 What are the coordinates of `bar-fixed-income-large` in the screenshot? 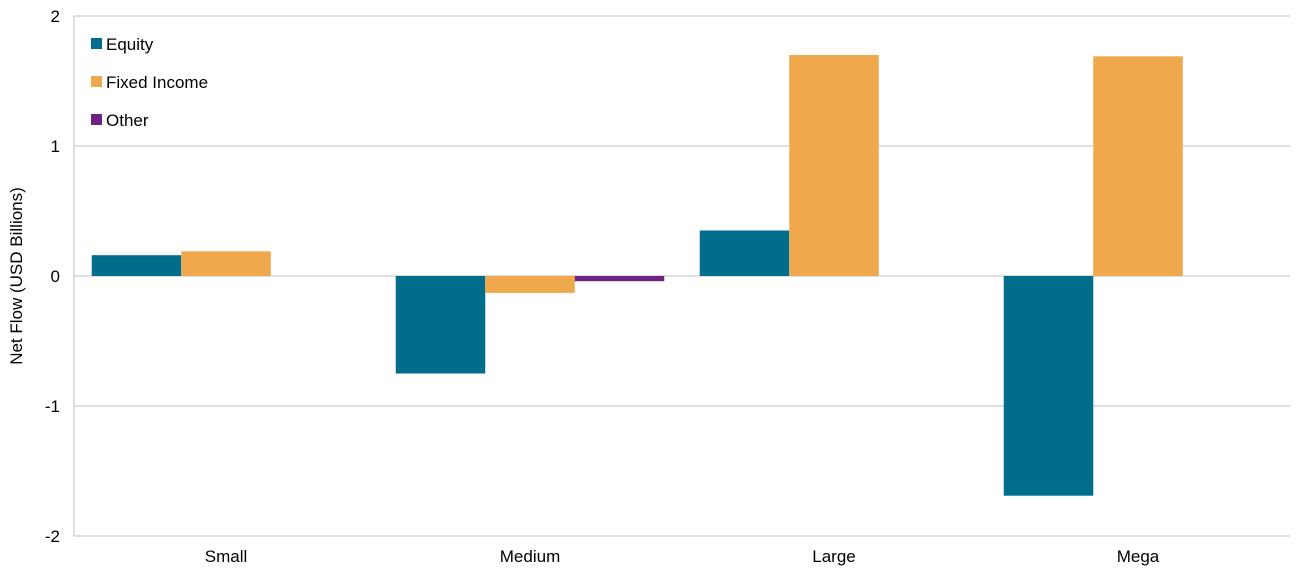 It's located at (834, 165).